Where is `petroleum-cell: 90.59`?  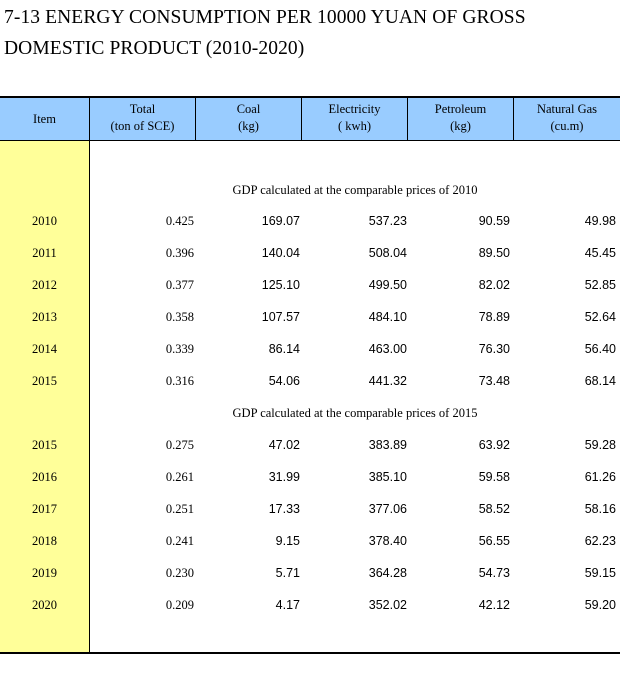
petroleum-cell: 90.59 is located at coordinates (494, 221).